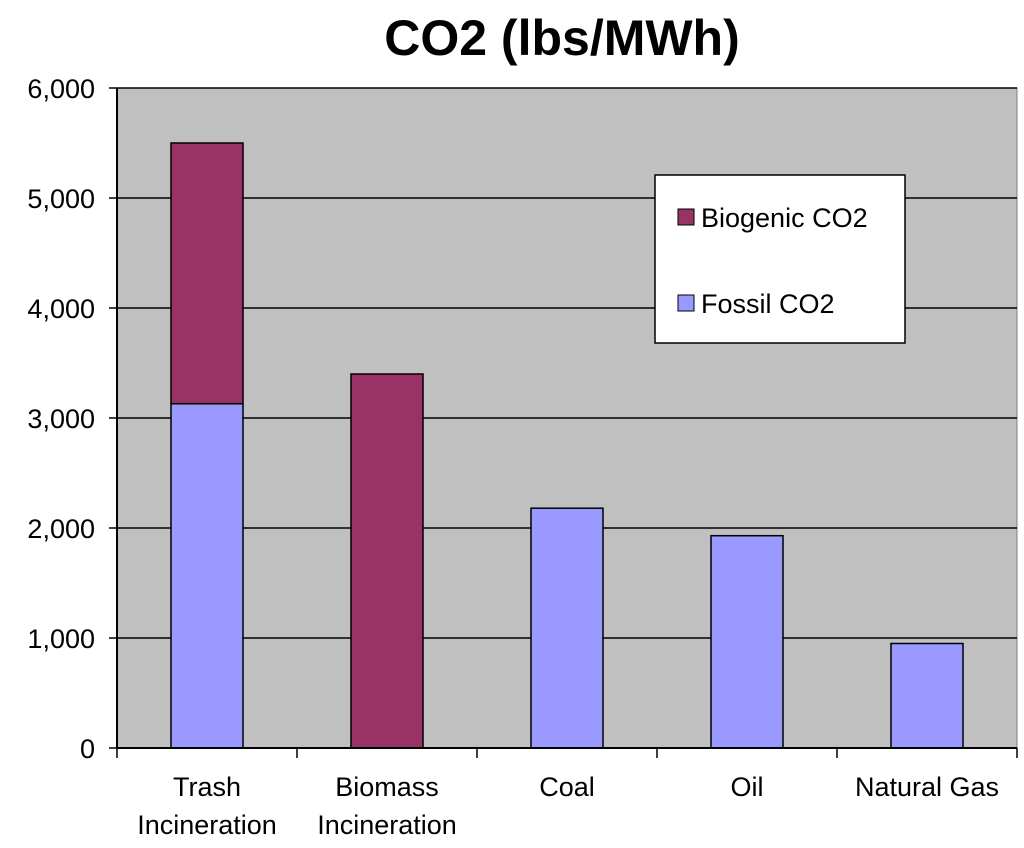  I want to click on legend-swatch-biogenic, so click(686, 217).